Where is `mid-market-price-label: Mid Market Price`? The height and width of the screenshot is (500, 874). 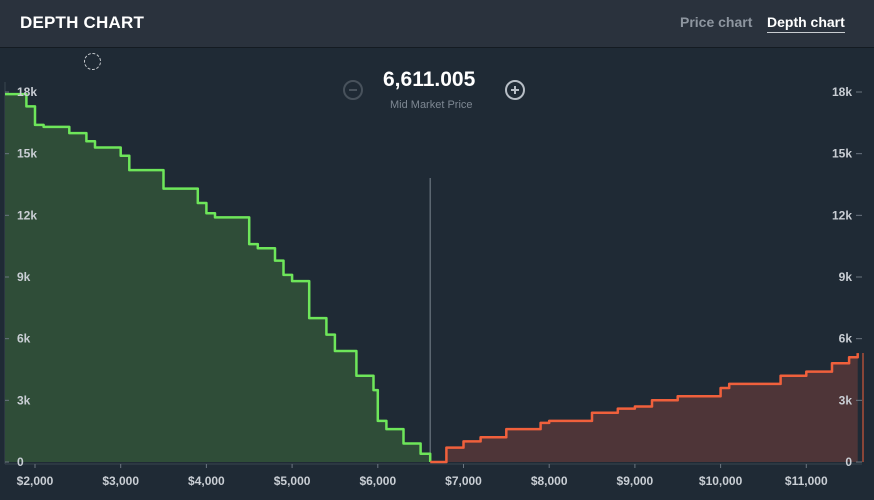 mid-market-price-label: Mid Market Price is located at coordinates (431, 105).